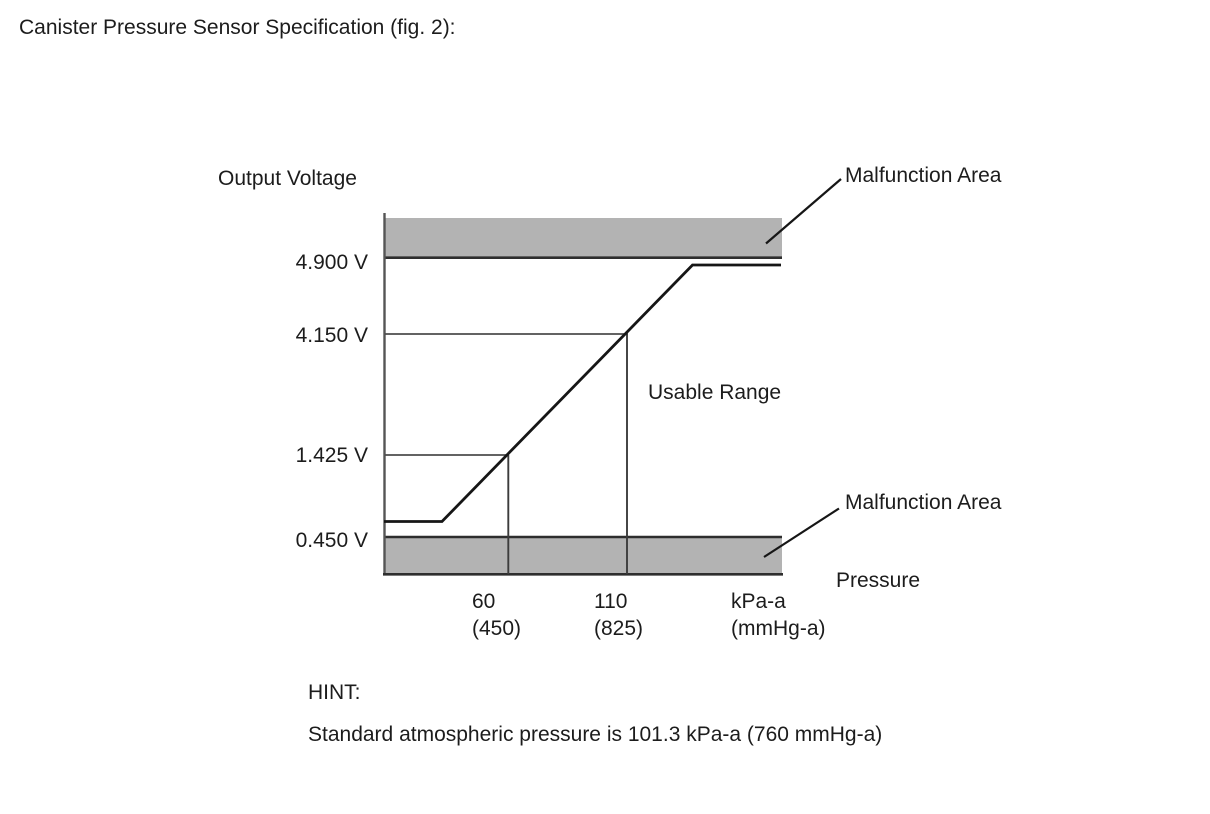  Describe the element at coordinates (583, 237) in the screenshot. I see `malfunction-band-top` at that location.